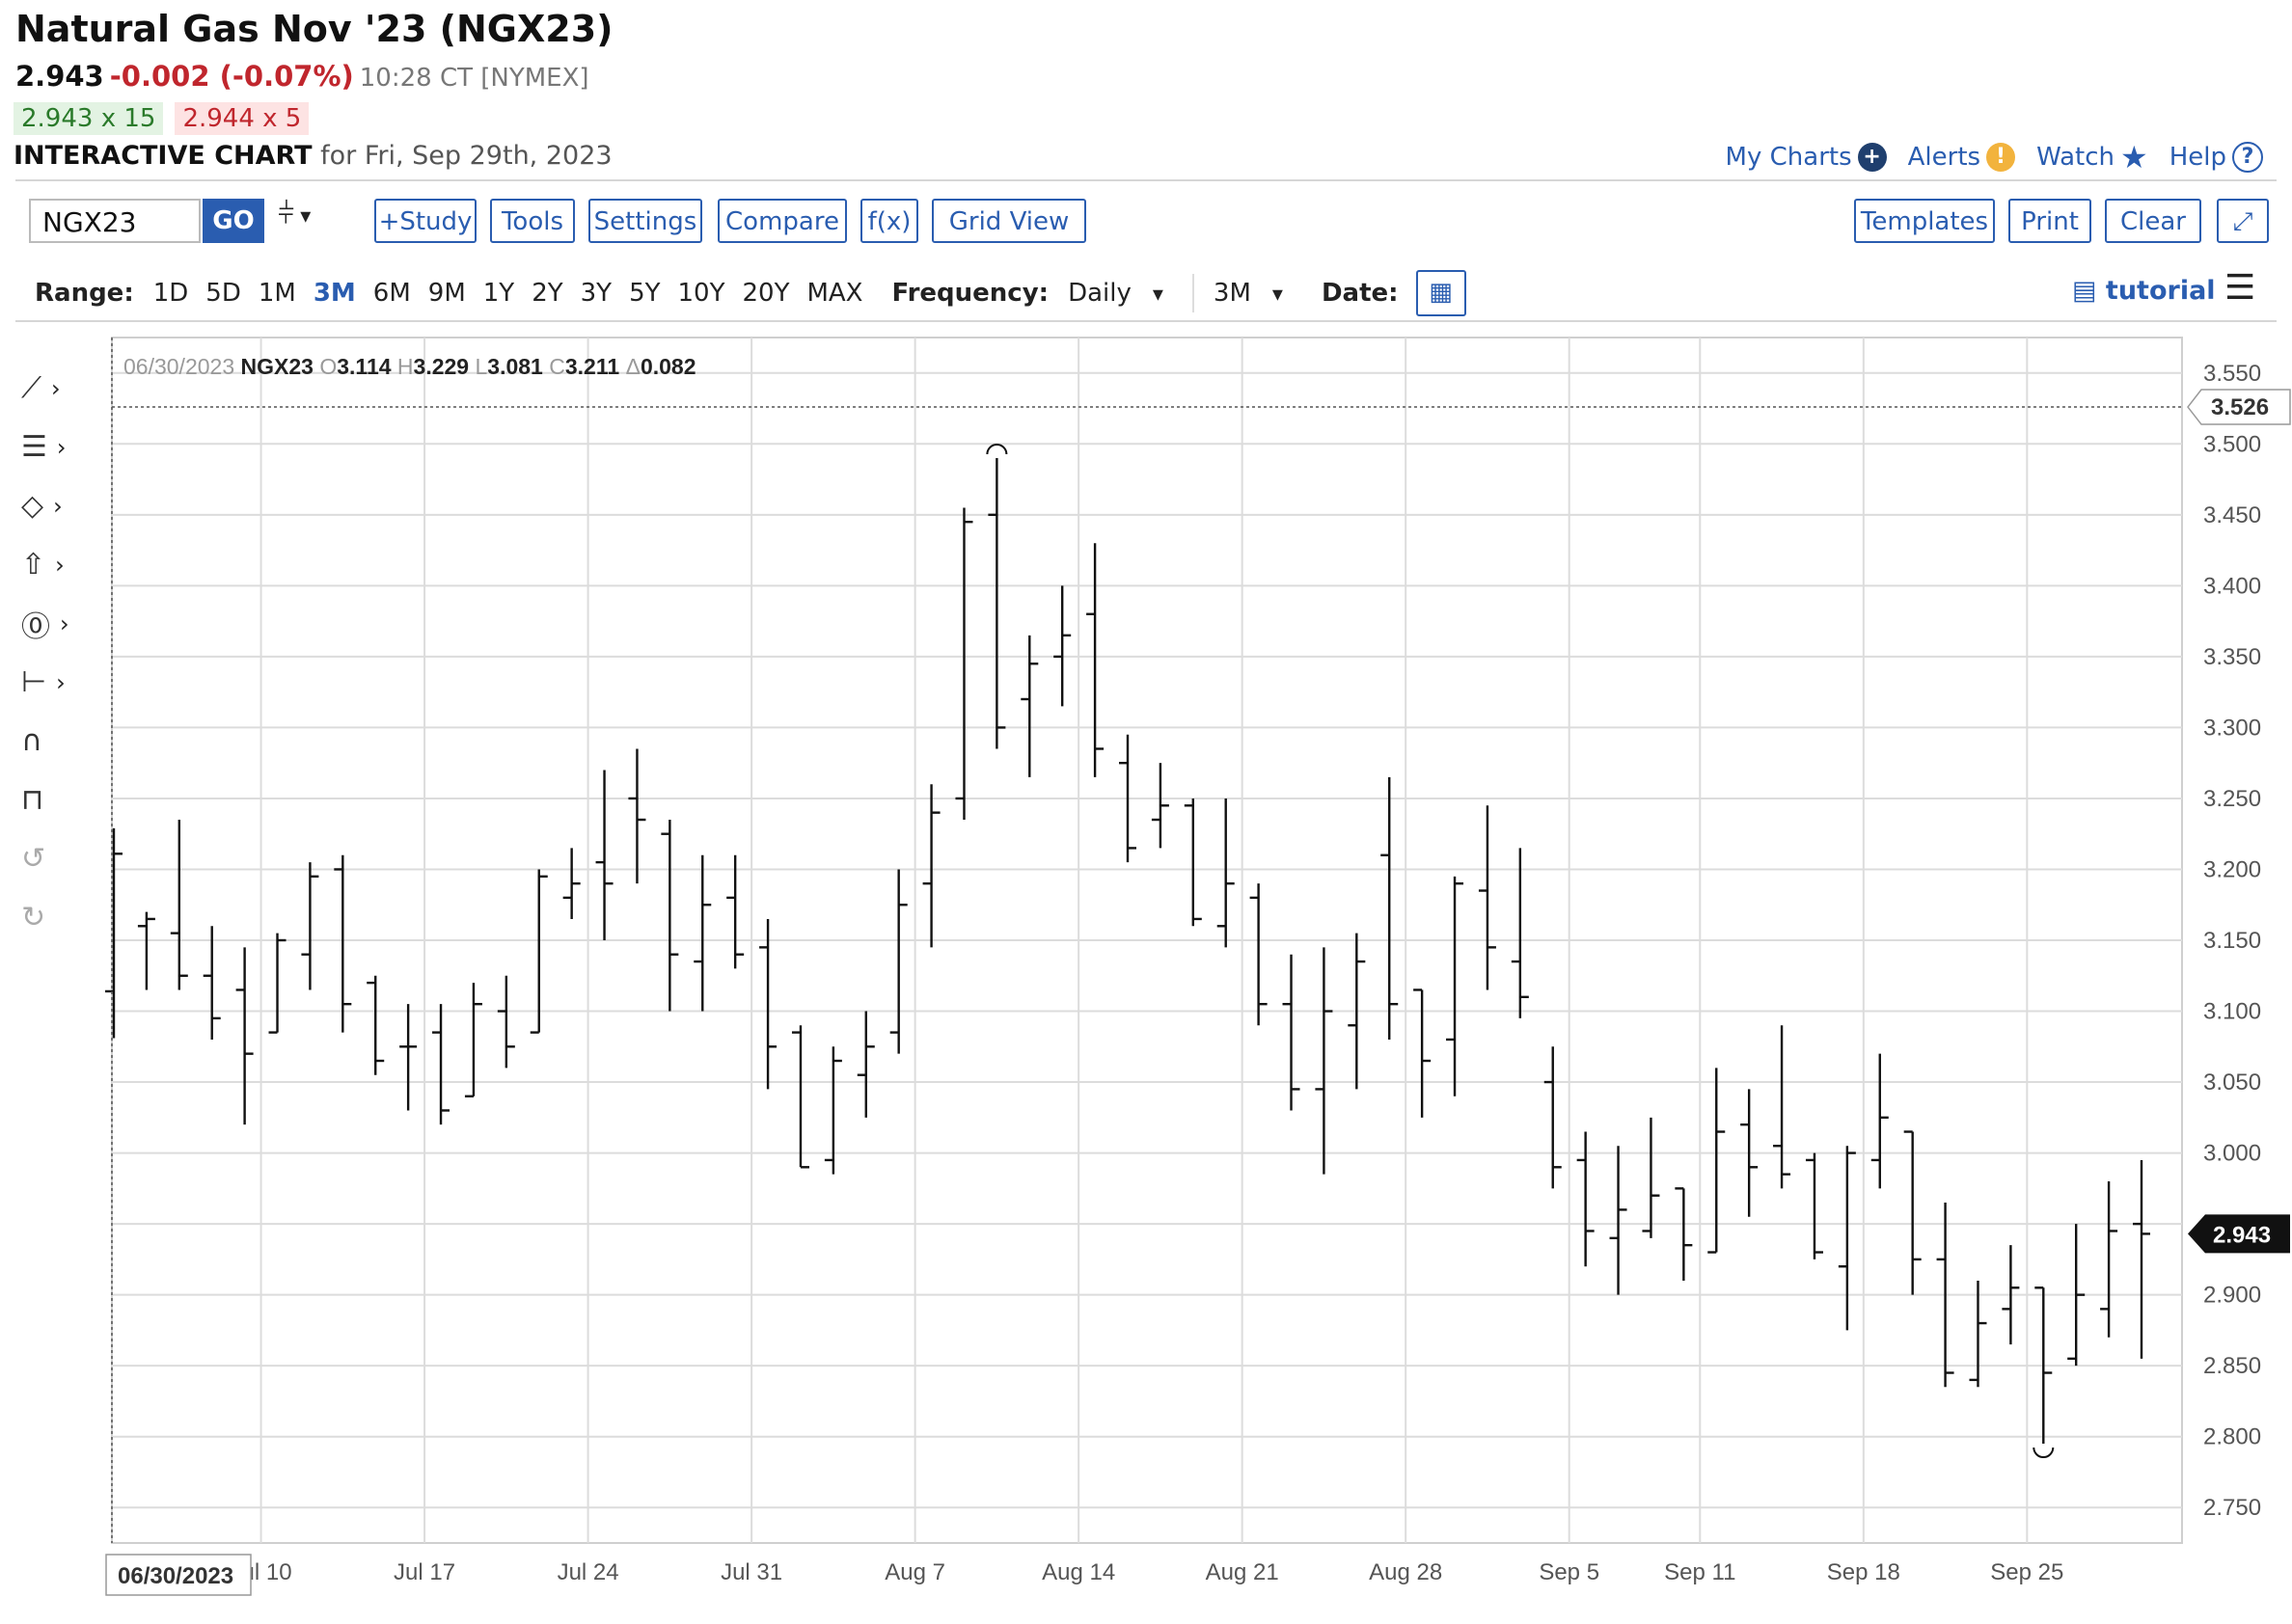  Describe the element at coordinates (2160, 291) in the screenshot. I see `tutorial-label: tutorial` at that location.